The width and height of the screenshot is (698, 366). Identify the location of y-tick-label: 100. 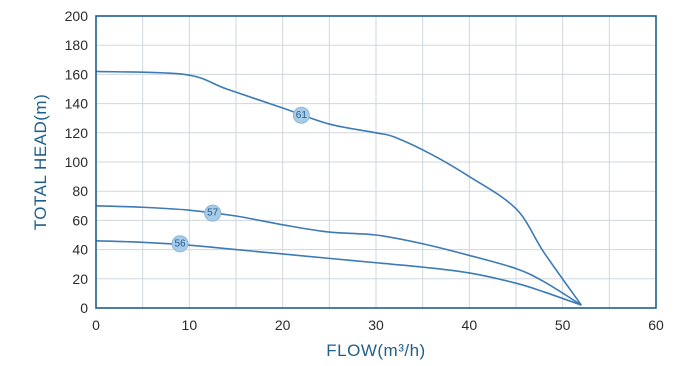
(77, 162).